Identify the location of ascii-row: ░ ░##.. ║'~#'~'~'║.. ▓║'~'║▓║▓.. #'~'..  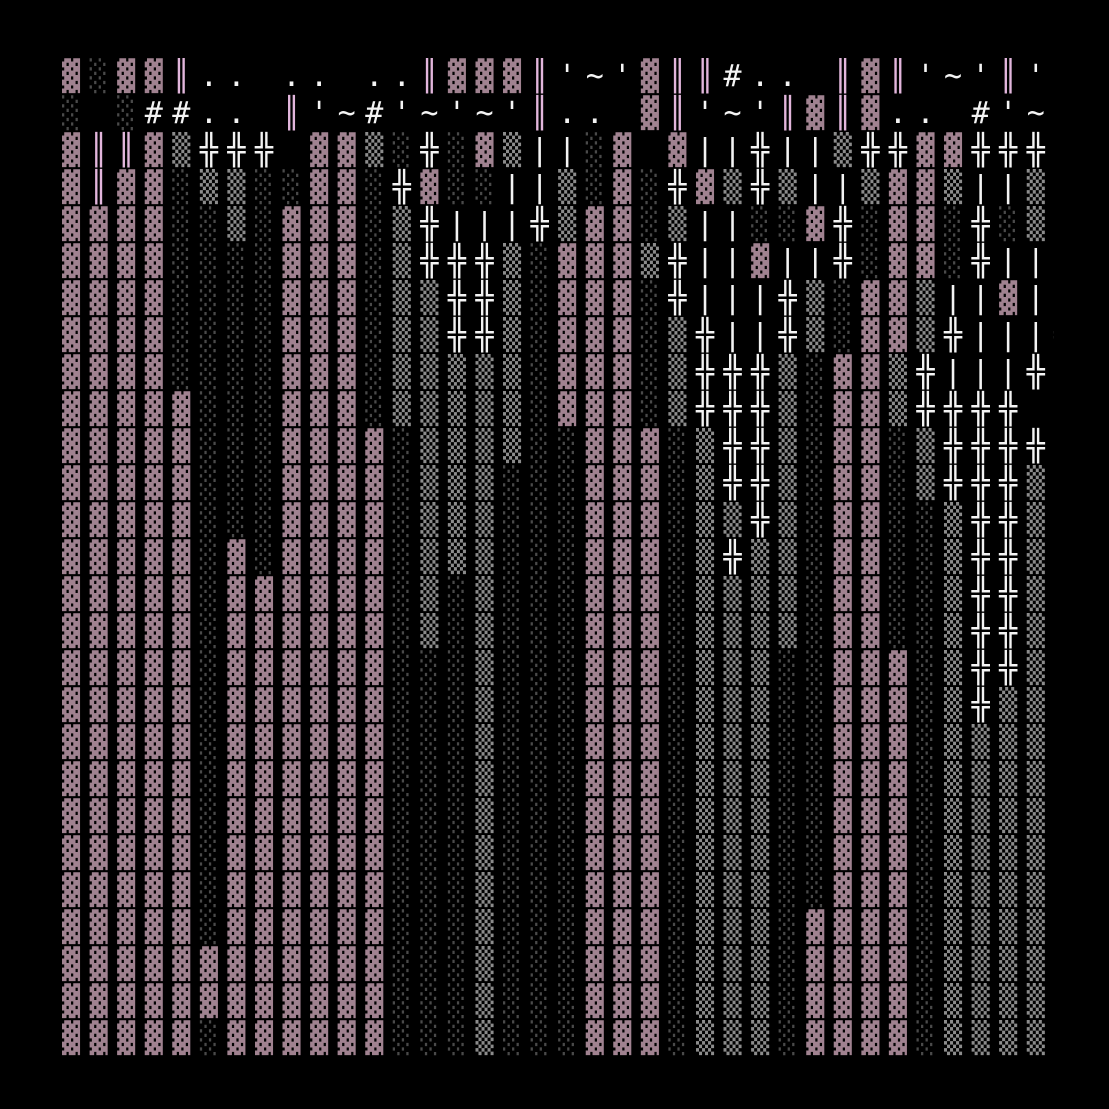
(558, 113).